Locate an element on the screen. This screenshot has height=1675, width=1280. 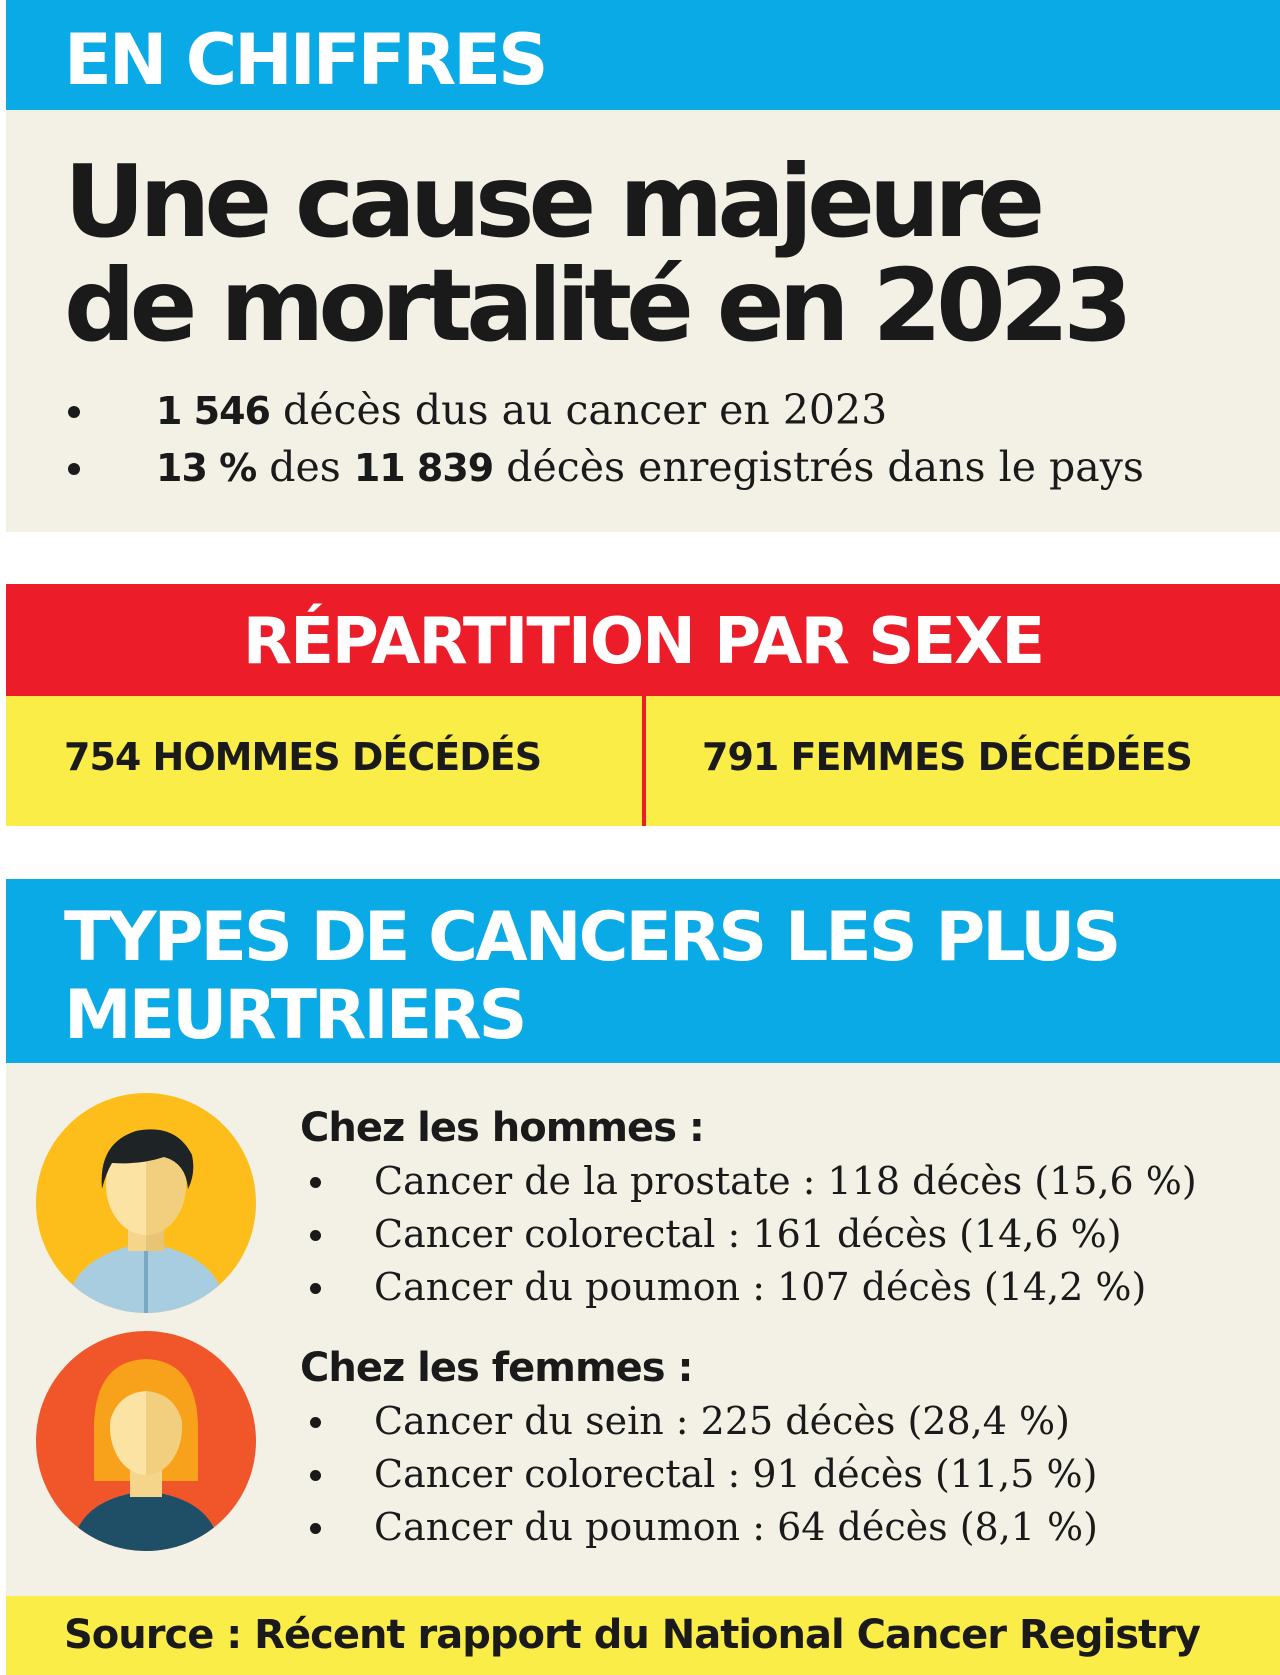
list-item: Cancer du poumon : 107 décès (14,2 %) is located at coordinates (748, 1287).